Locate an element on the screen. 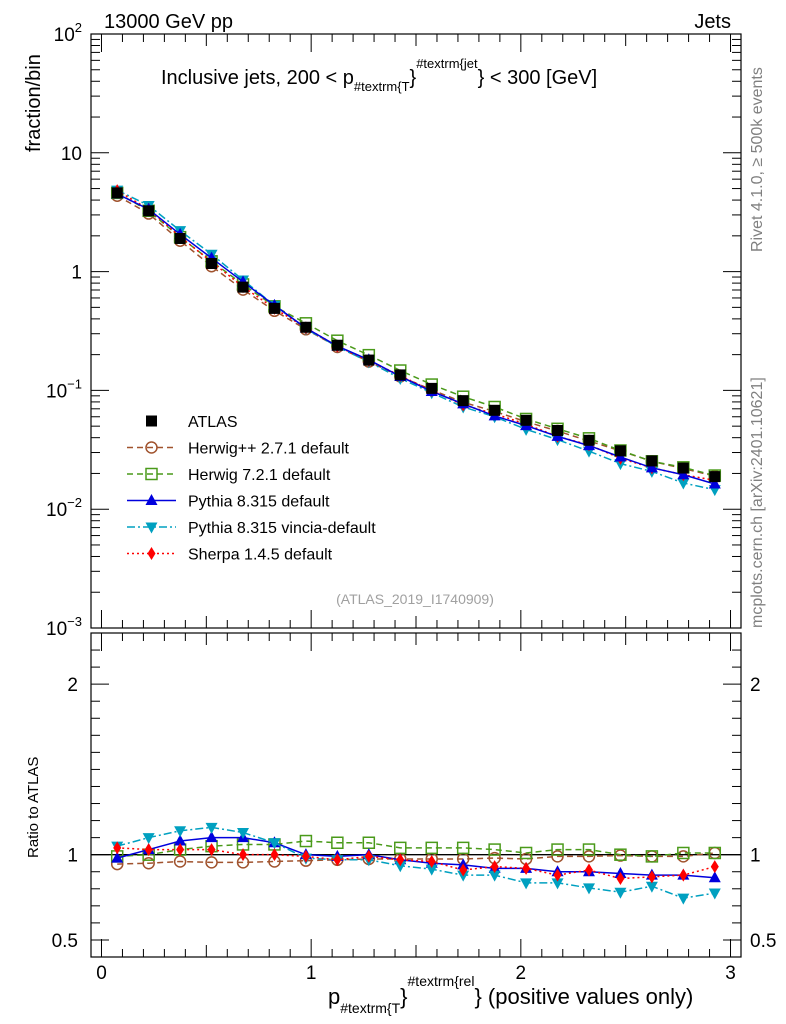 This screenshot has width=786, height=1024. legend-label-sherpa: Sherpa 1.4.5 default is located at coordinates (260, 555).